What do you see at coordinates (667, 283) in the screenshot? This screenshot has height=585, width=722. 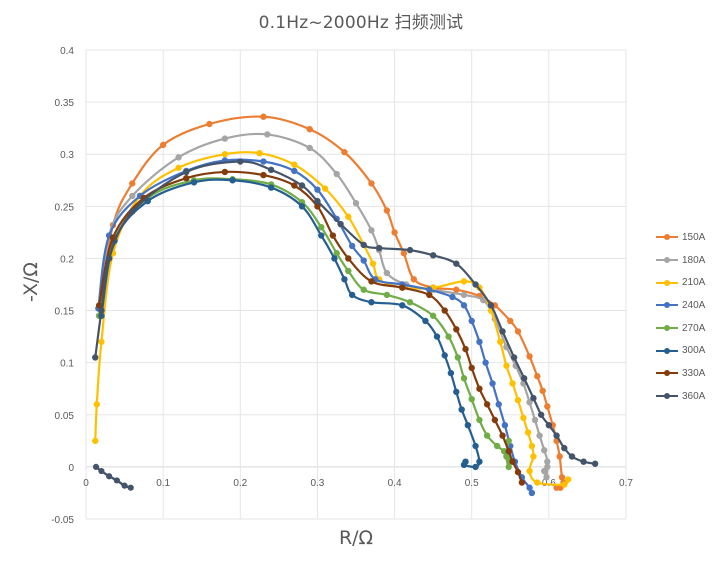 I see `legend-swatch-210a` at bounding box center [667, 283].